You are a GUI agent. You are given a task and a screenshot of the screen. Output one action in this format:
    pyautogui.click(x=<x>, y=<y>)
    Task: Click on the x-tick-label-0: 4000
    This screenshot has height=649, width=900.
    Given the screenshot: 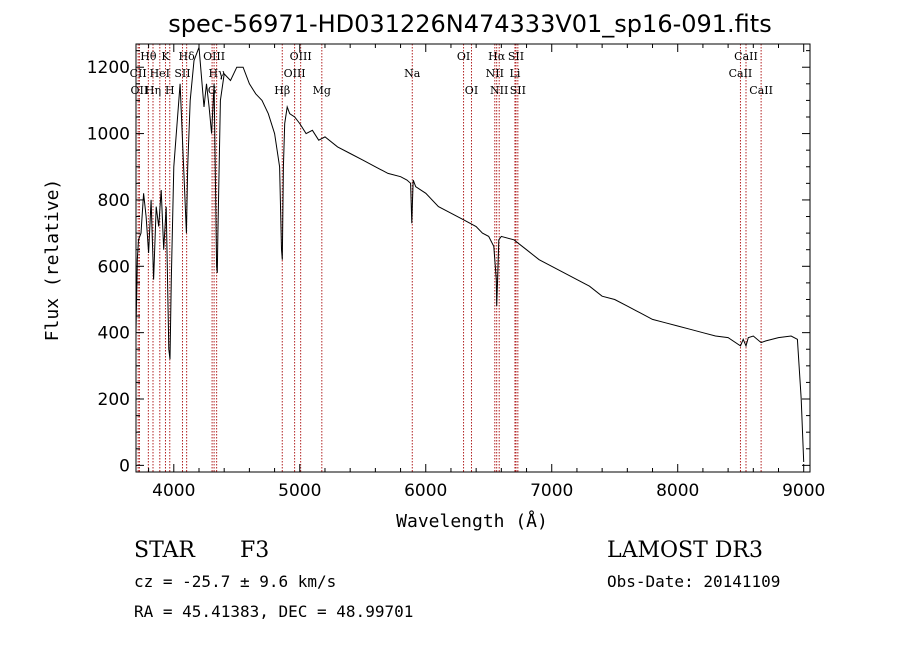 What is the action you would take?
    pyautogui.click(x=173, y=491)
    